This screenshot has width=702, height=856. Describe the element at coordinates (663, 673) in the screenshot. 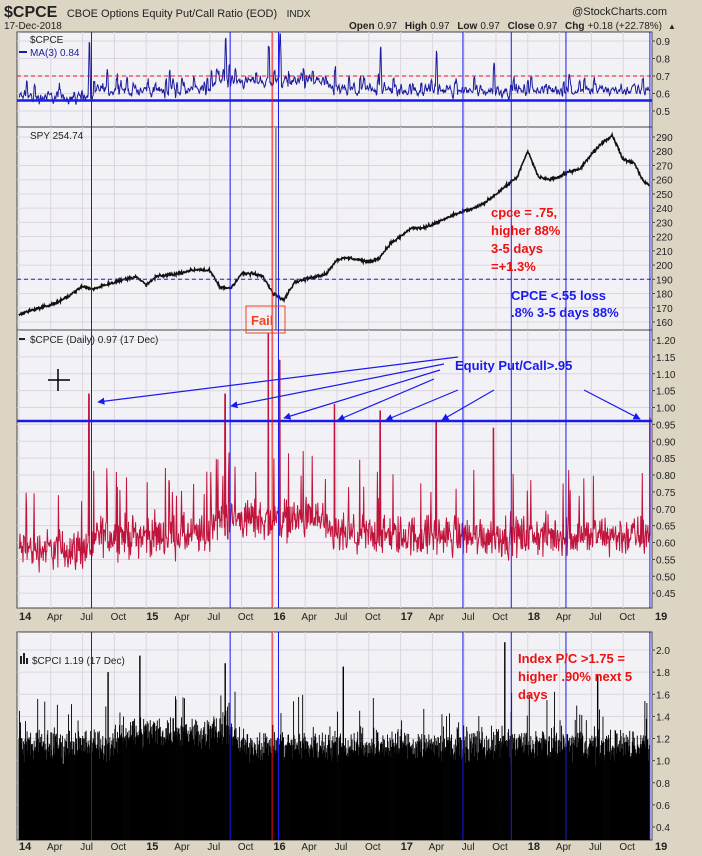

I see `y-tick-label: 1.8` at that location.